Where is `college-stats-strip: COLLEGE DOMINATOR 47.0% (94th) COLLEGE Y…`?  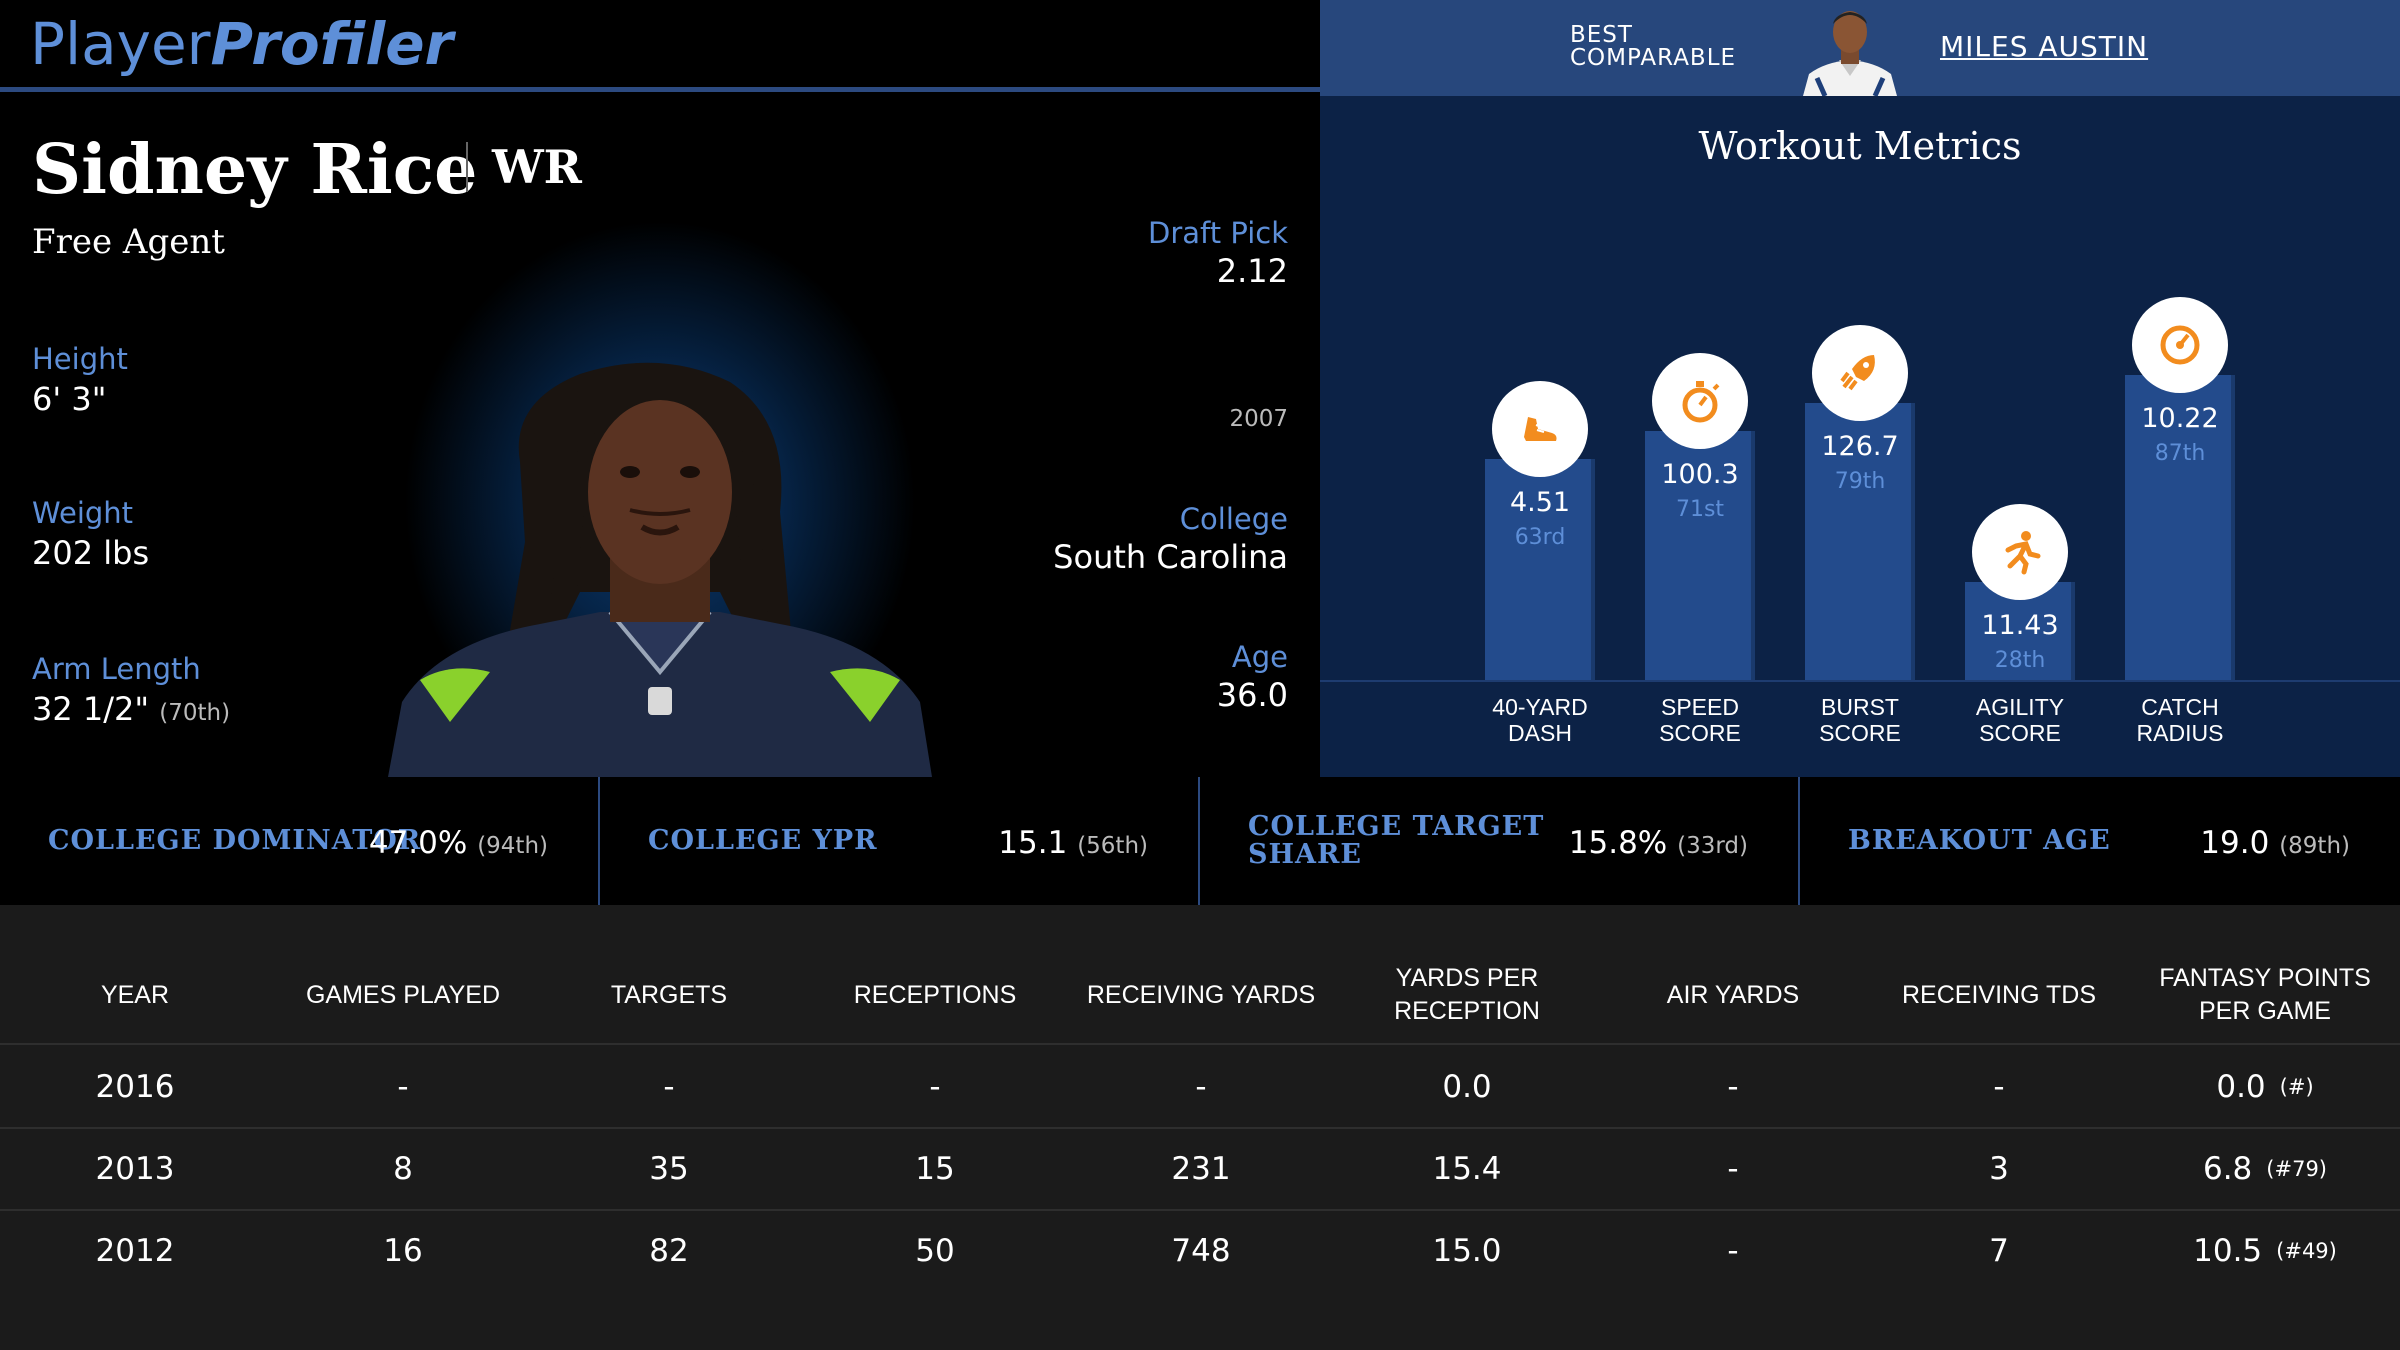 college-stats-strip: COLLEGE DOMINATOR 47.0% (94th) COLLEGE Y… is located at coordinates (1200, 841).